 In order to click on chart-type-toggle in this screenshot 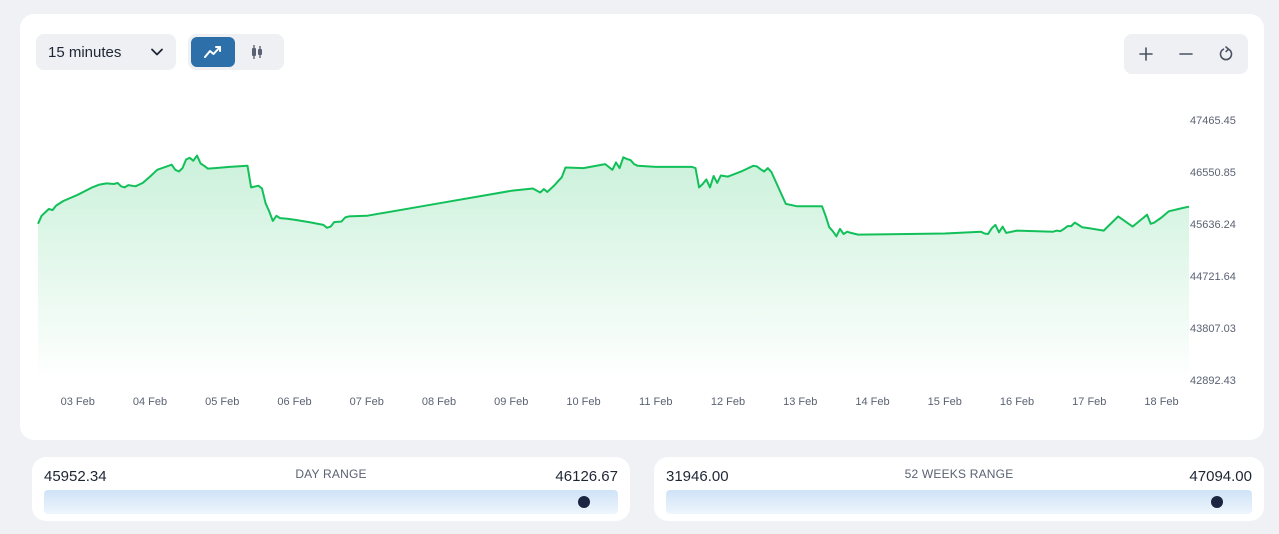, I will do `click(236, 52)`.